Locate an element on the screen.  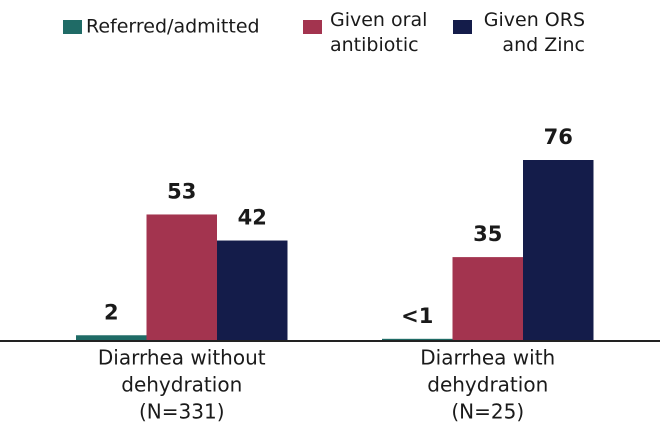
legend-label: Given oral antibiotic is located at coordinates (378, 32).